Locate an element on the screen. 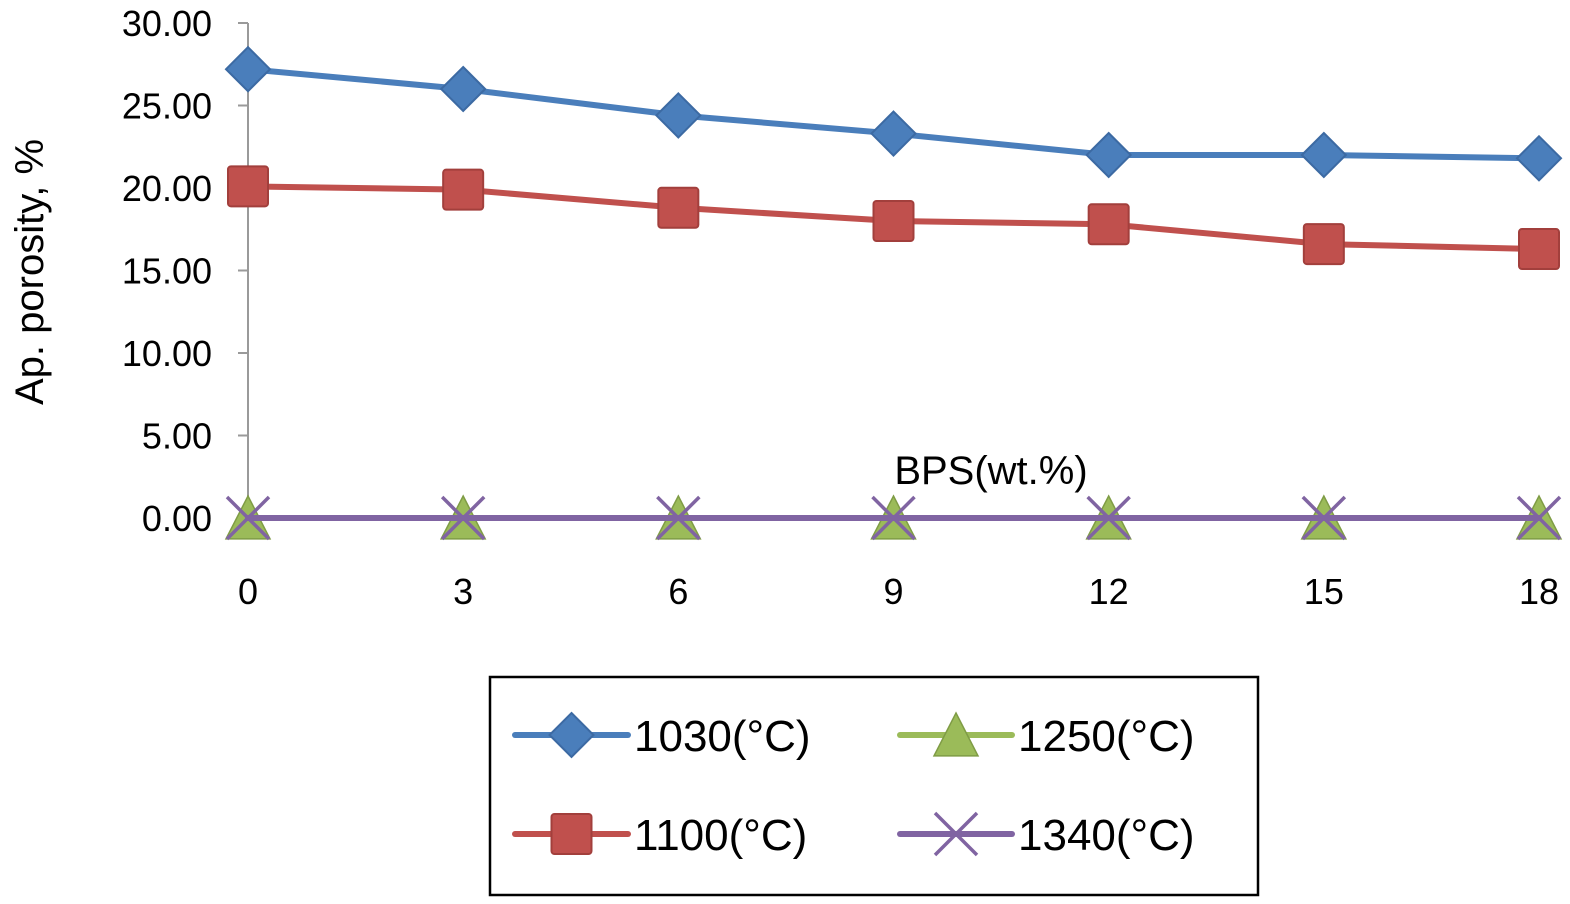  x-tick-label: 12 is located at coordinates (1109, 591).